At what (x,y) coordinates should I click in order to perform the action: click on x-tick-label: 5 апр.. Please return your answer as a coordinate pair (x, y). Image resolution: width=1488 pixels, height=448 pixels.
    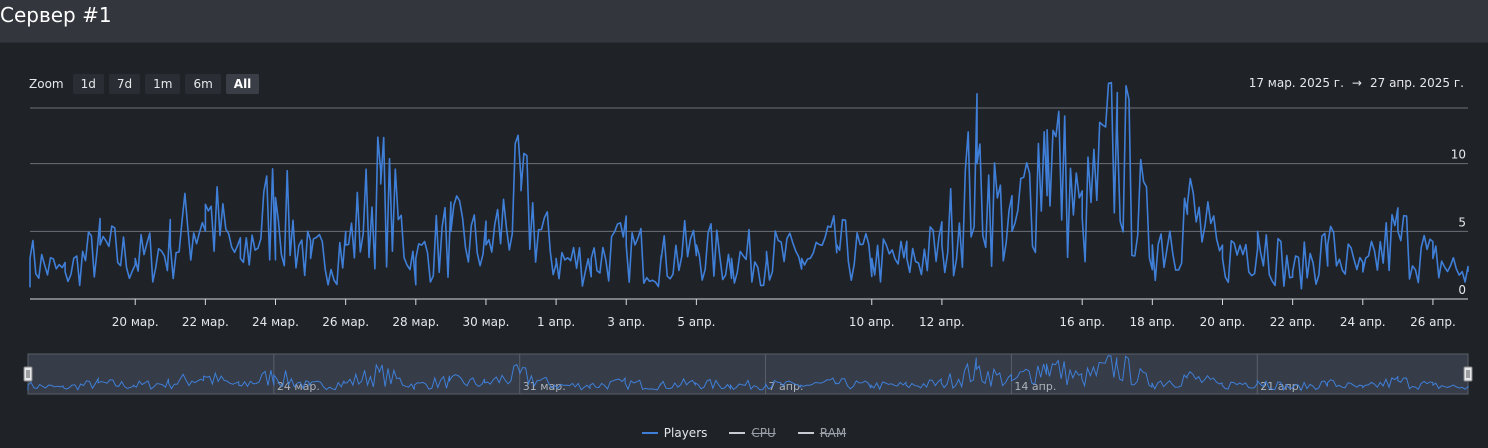
    Looking at the image, I should click on (696, 322).